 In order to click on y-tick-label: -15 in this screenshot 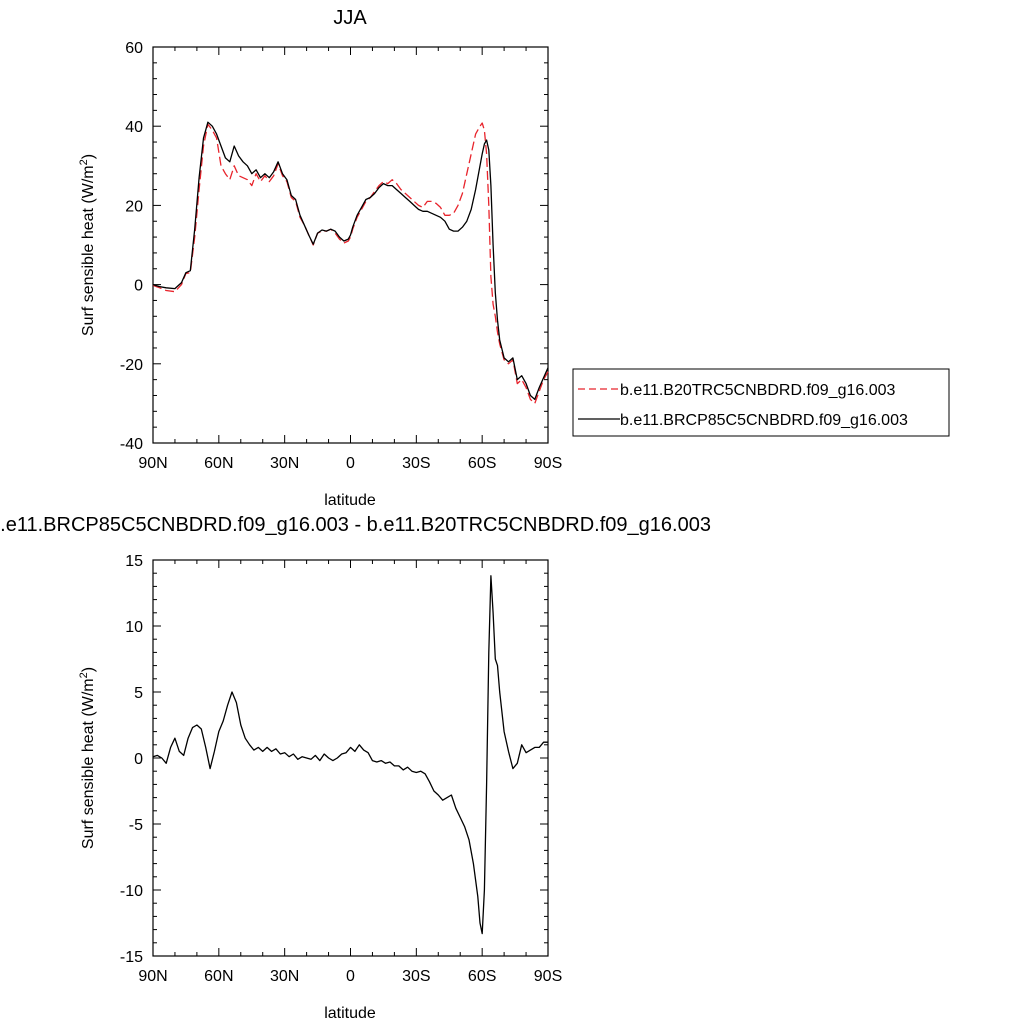, I will do `click(131, 957)`.